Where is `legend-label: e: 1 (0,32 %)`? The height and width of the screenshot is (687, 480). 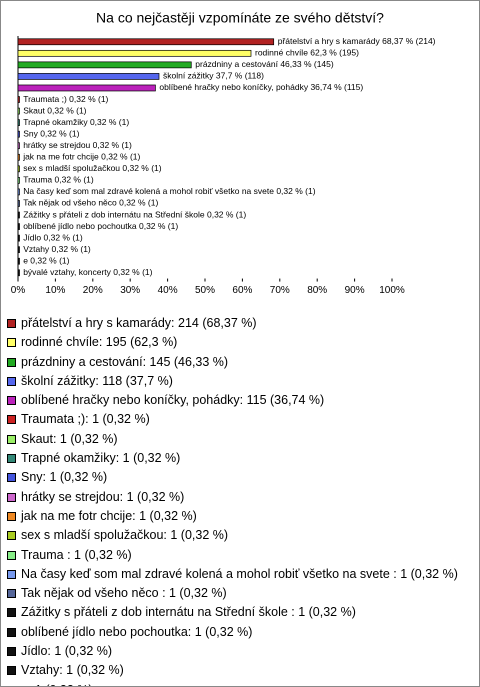
legend-label: e: 1 (0,32 %) is located at coordinates (57, 684).